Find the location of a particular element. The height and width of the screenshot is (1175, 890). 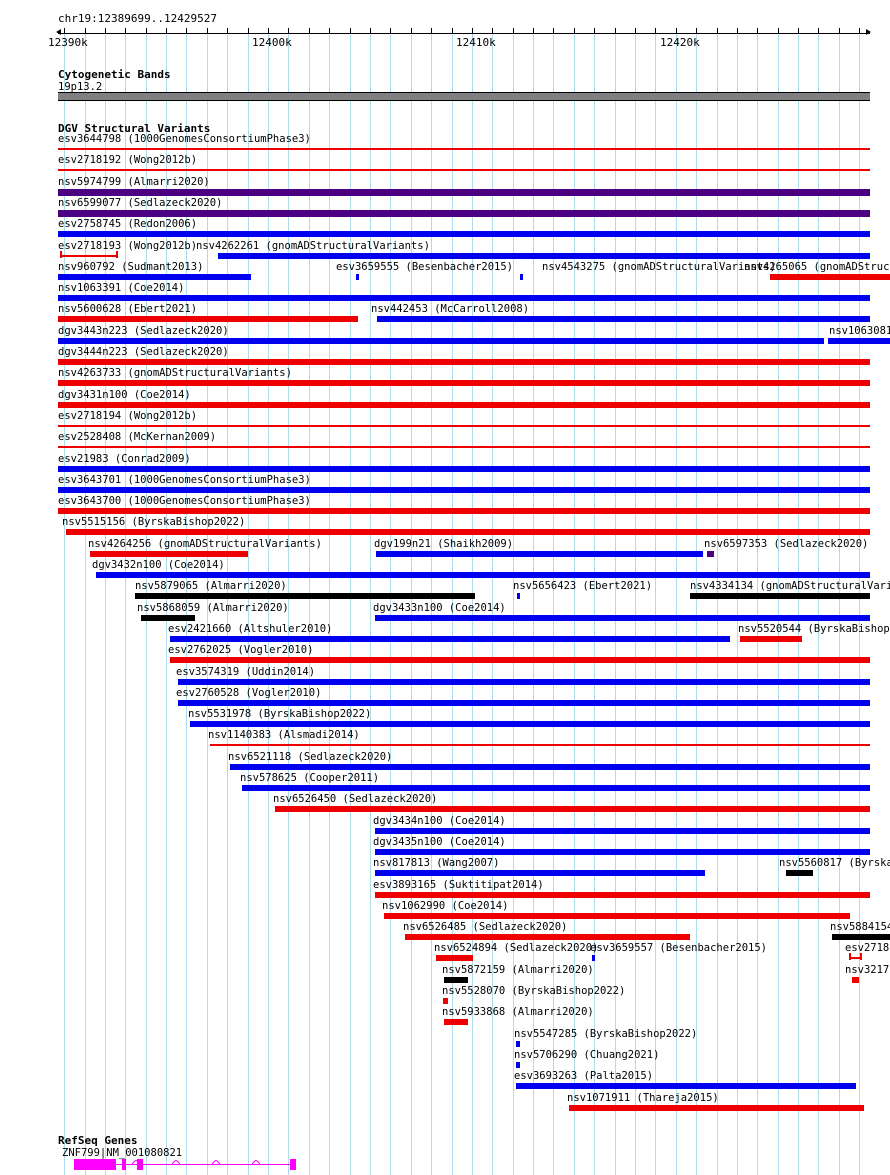

dgv-feature-label: esv2718192 (Wong2012b) is located at coordinates (128, 160).